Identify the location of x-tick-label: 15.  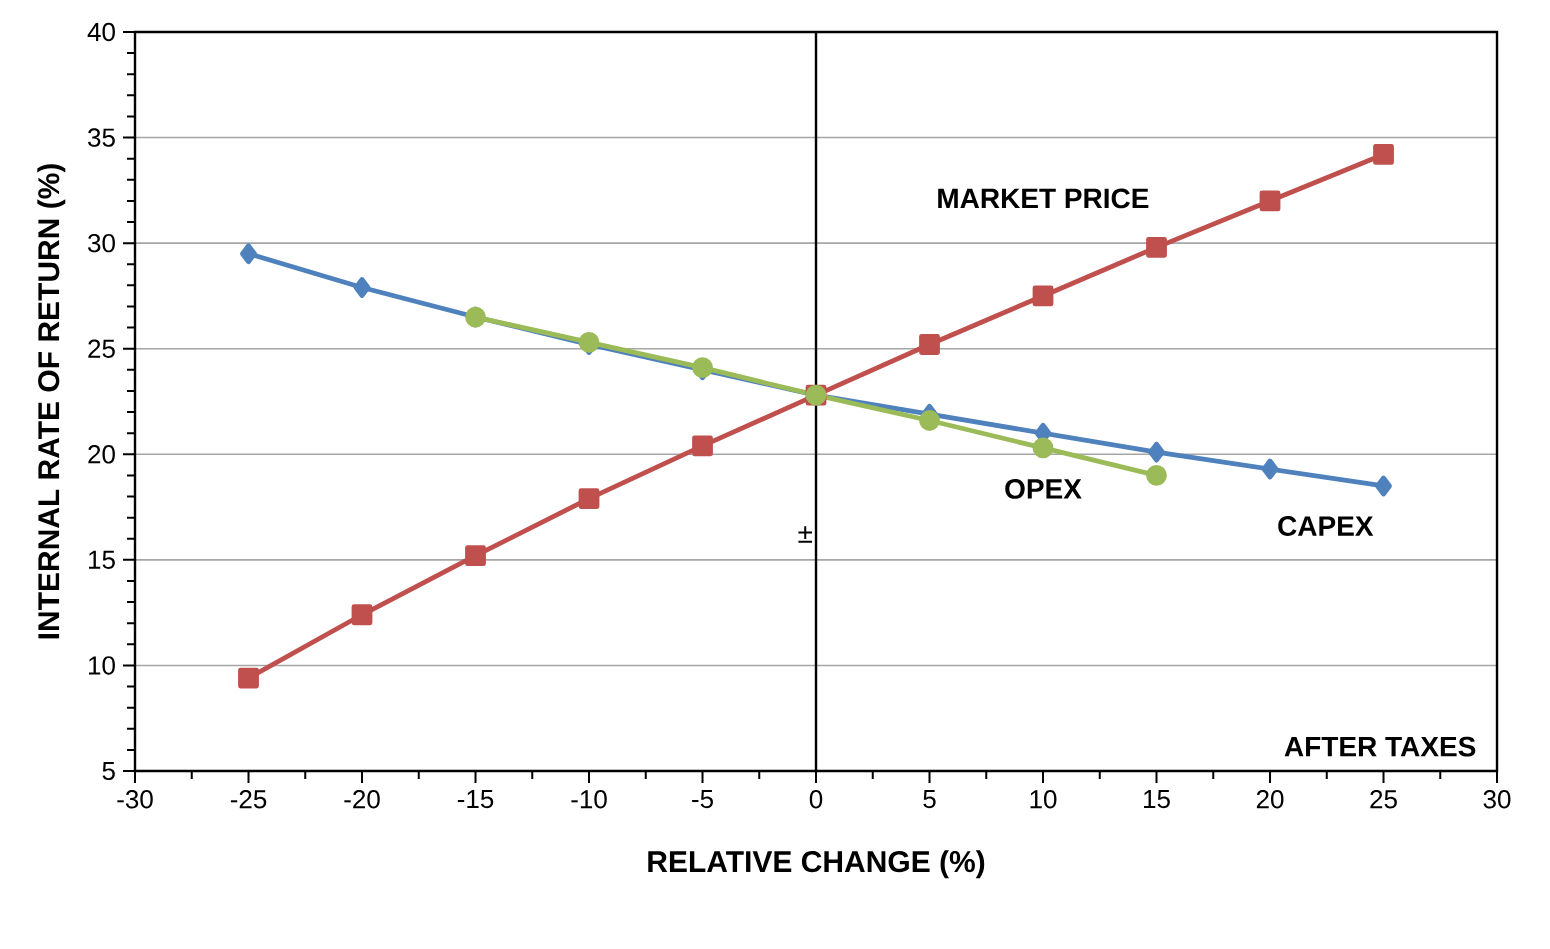
(1157, 799).